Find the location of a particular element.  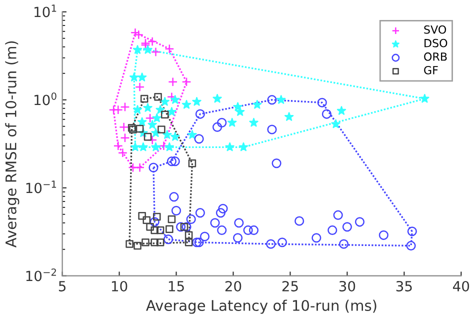

x-tick-label: 25 is located at coordinates (290, 286).